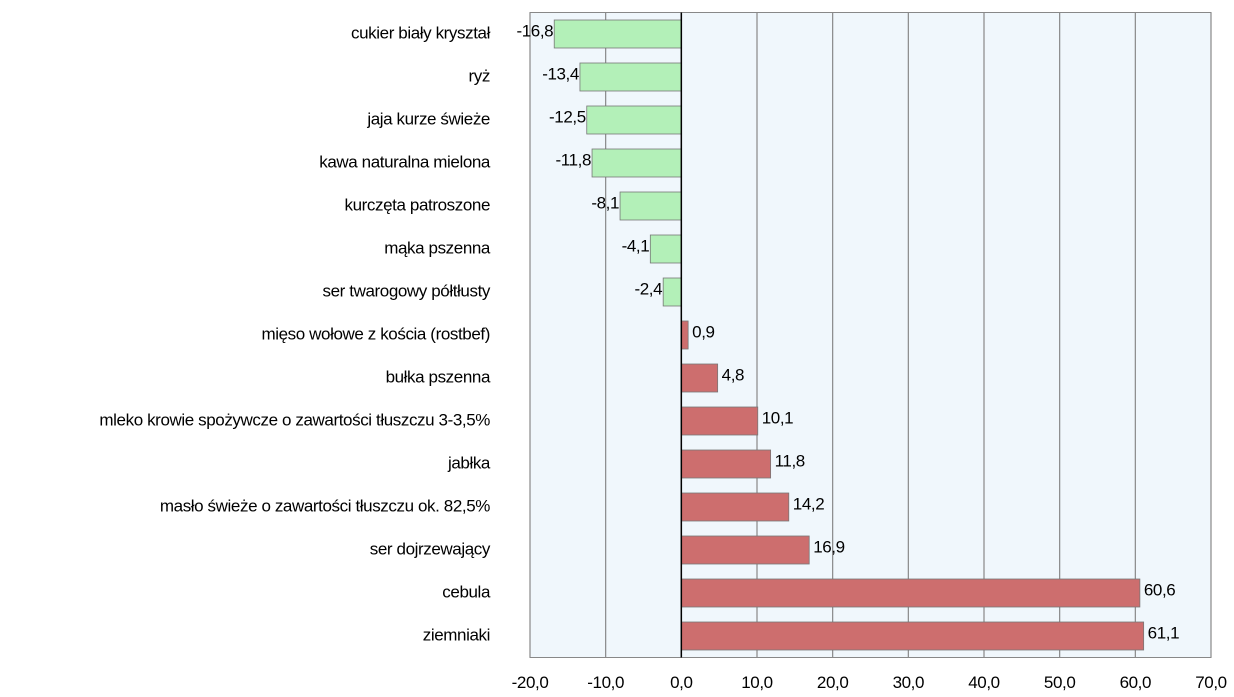 This screenshot has height=697, width=1234. What do you see at coordinates (984, 682) in the screenshot?
I see `x-tick-label: 40,0` at bounding box center [984, 682].